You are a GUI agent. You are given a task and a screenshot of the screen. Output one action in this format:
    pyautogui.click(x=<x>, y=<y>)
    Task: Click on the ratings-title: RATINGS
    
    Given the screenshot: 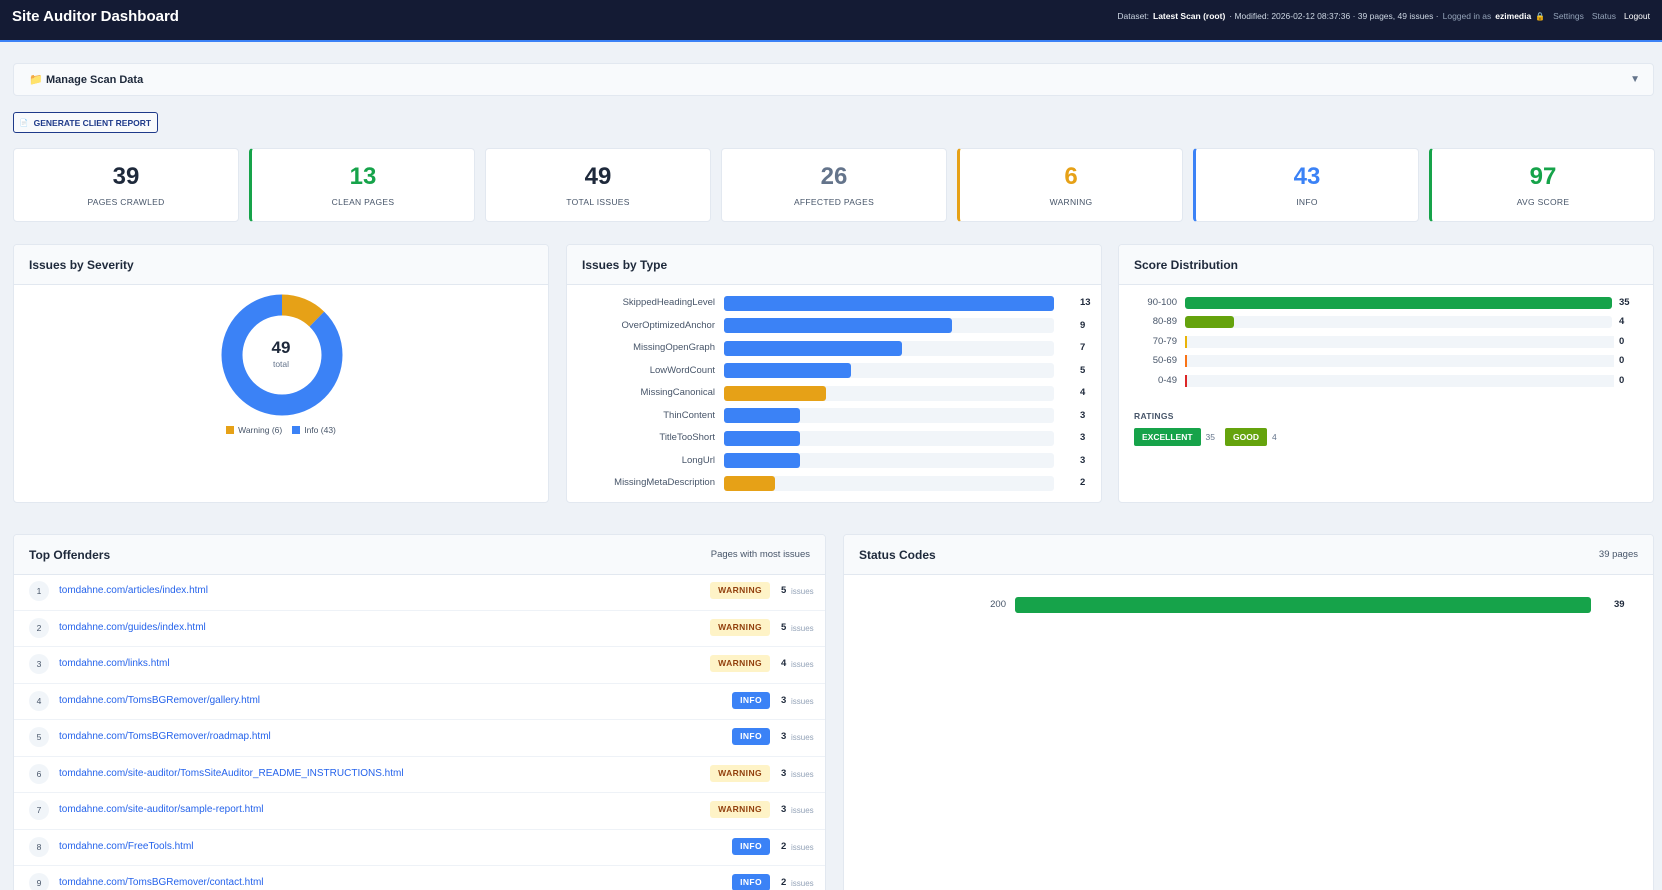 What is the action you would take?
    pyautogui.click(x=1154, y=416)
    